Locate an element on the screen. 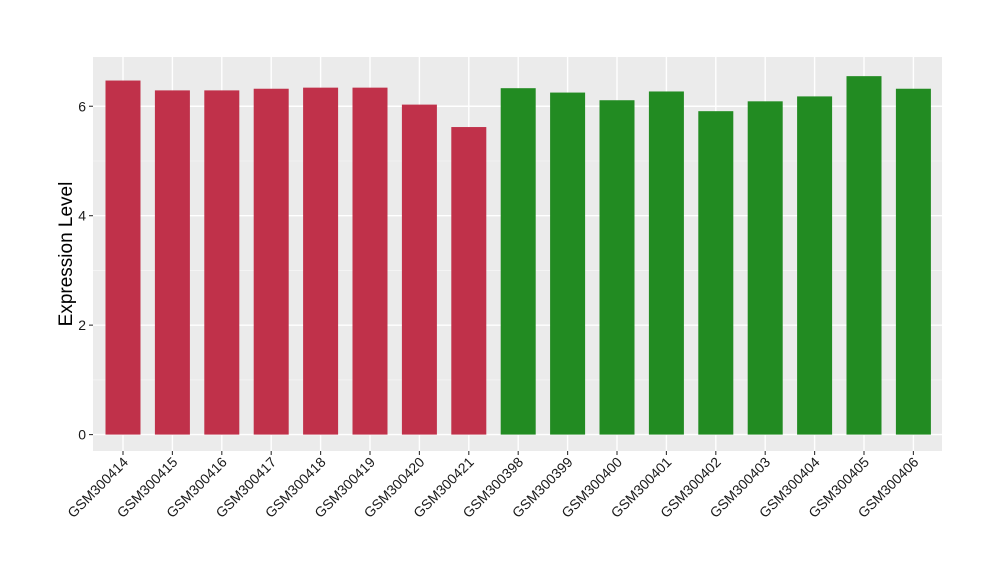 The width and height of the screenshot is (1000, 580). bar-GSM300416 is located at coordinates (222, 262).